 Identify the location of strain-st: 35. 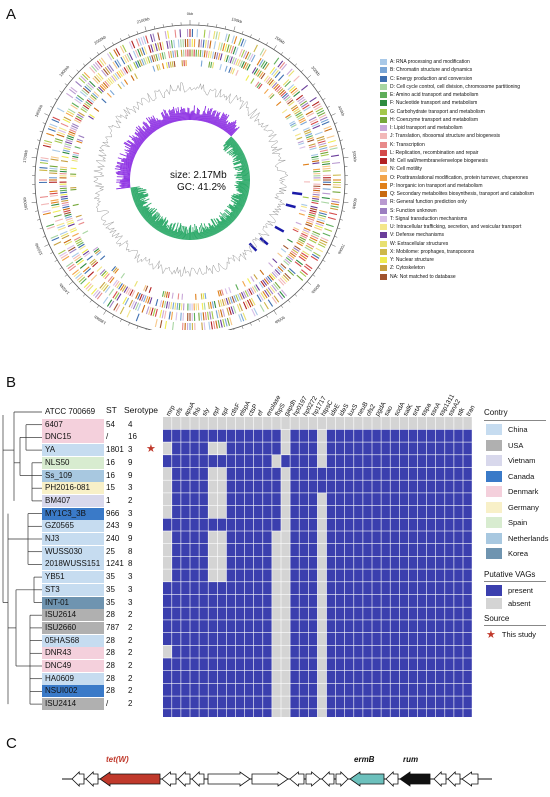
(110, 602).